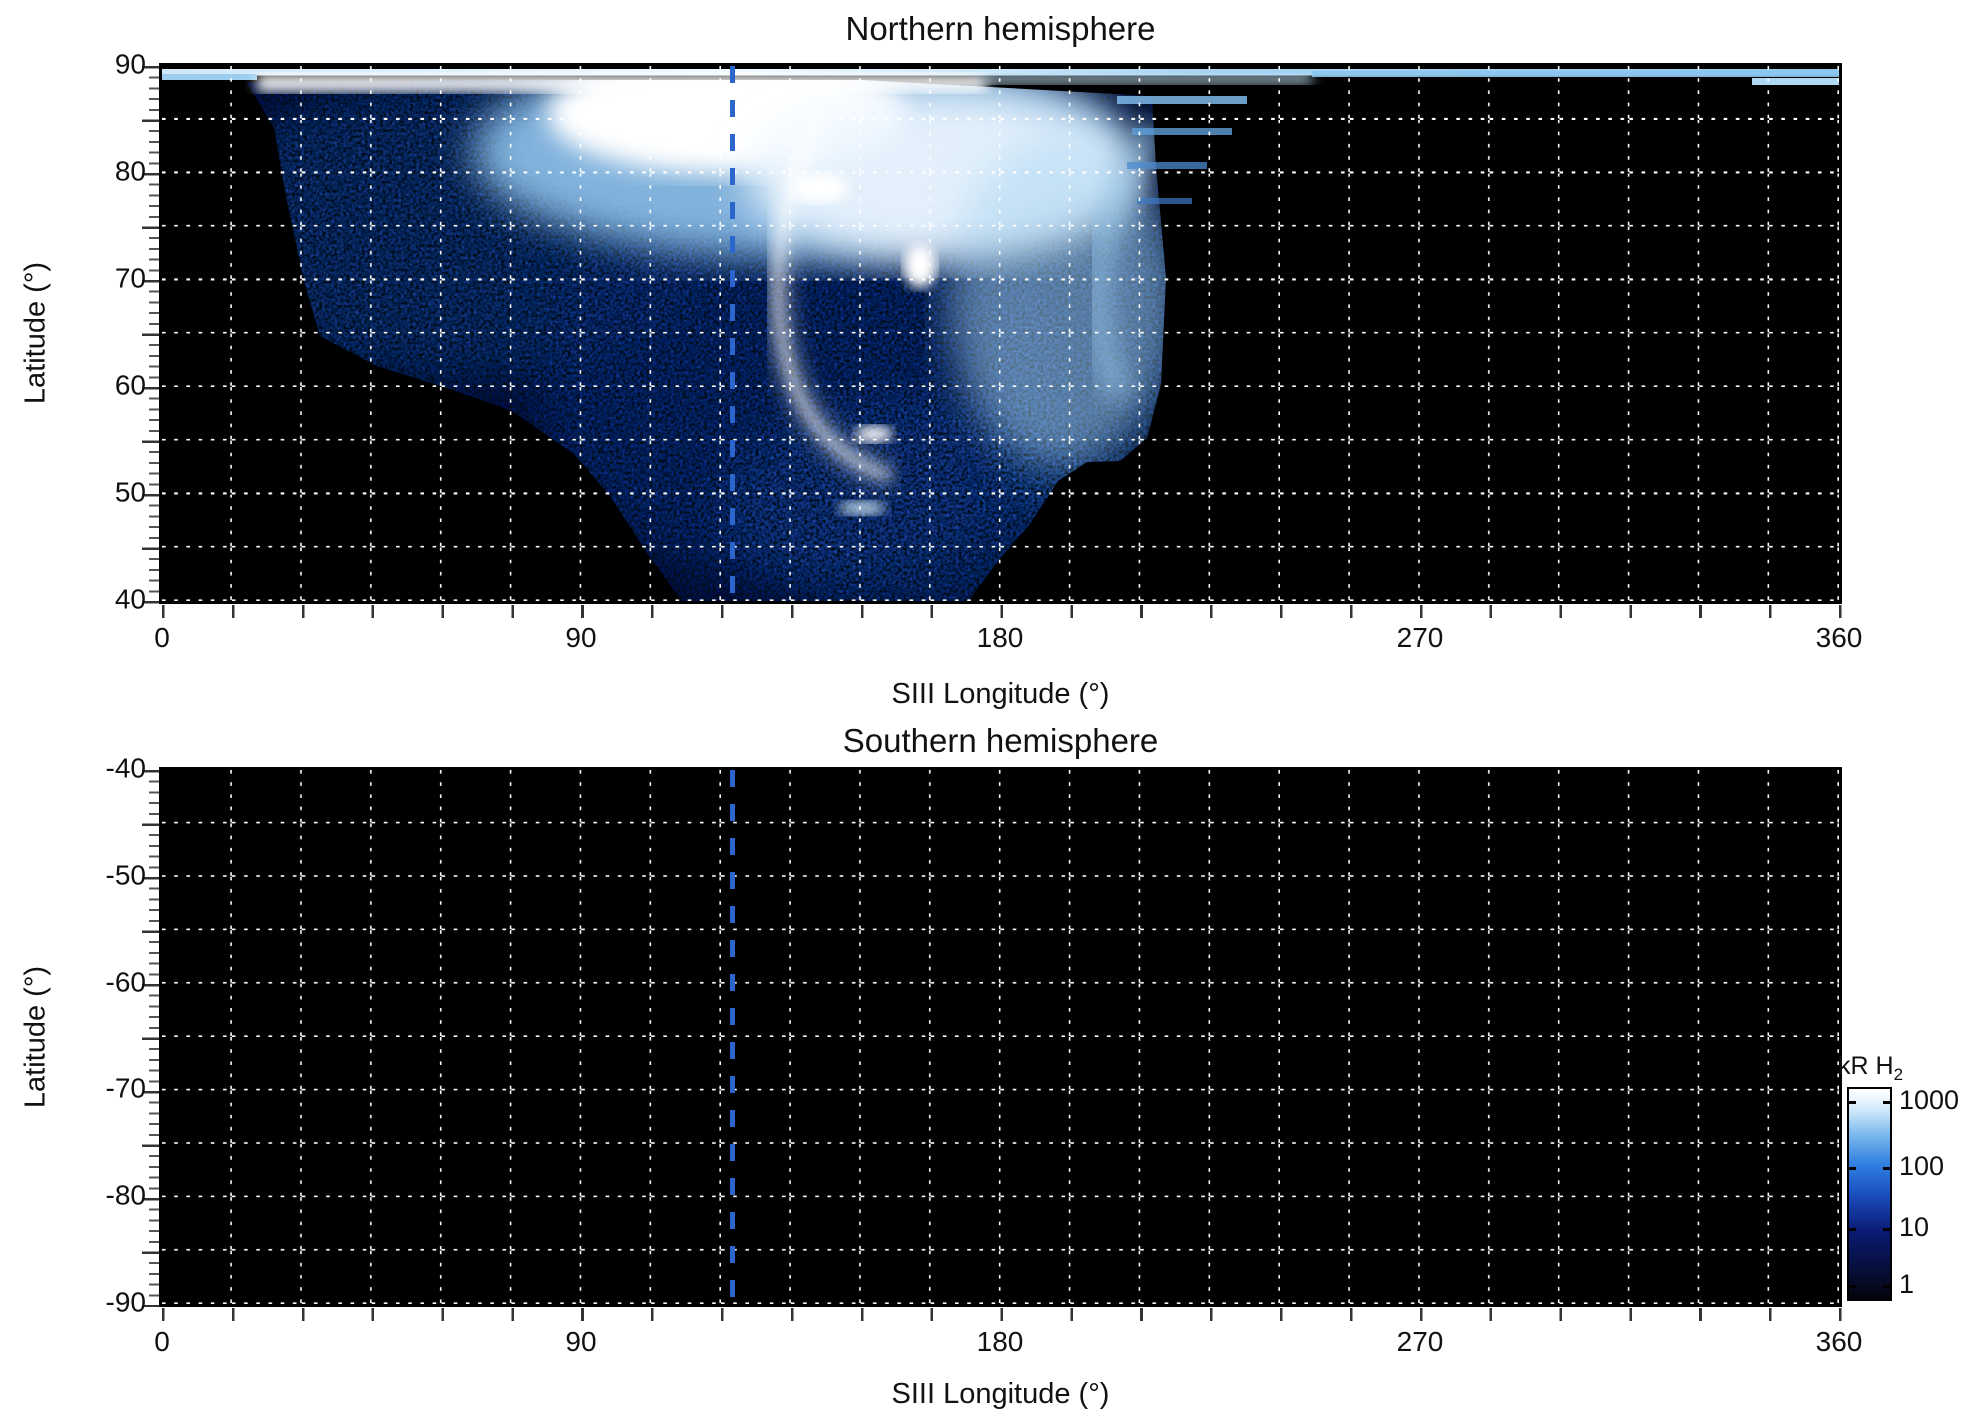  I want to click on south-ytick: -70, so click(125, 1088).